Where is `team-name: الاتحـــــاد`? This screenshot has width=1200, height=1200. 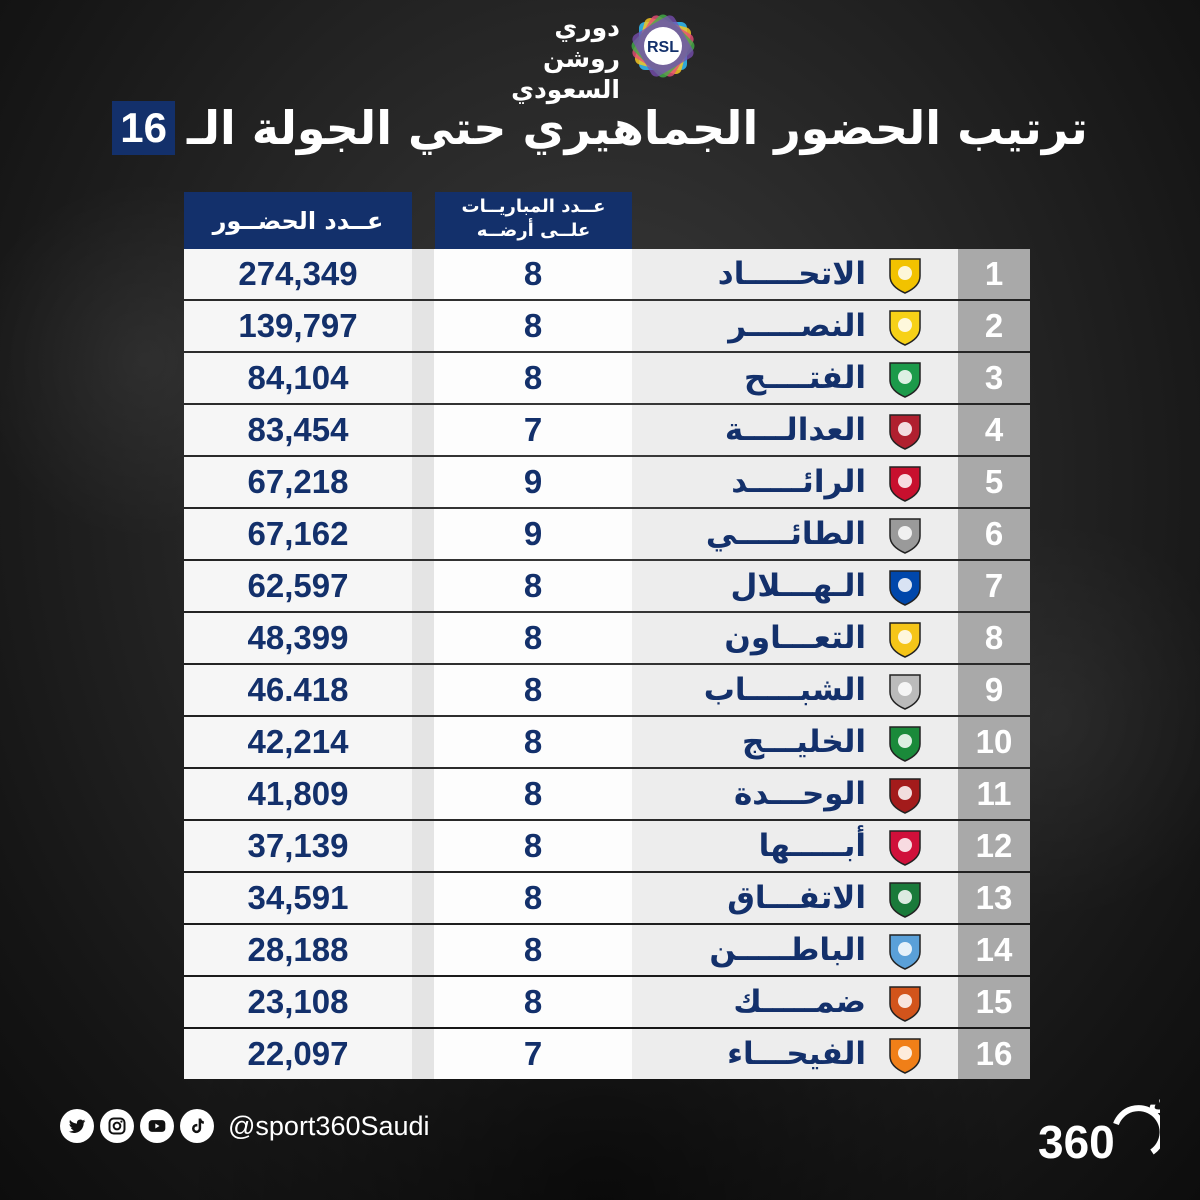
team-name: الاتحـــــاد is located at coordinates (791, 274).